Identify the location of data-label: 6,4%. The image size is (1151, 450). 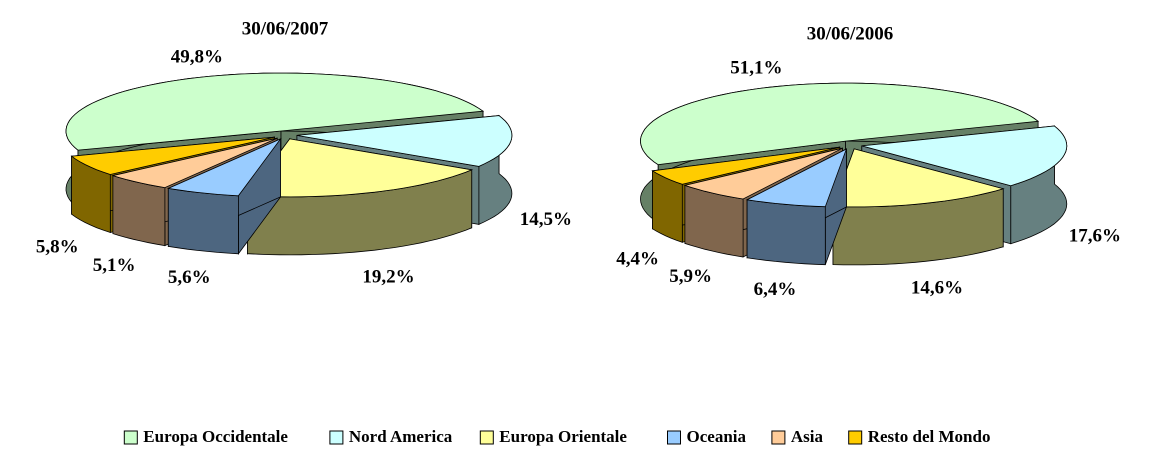
(775, 289).